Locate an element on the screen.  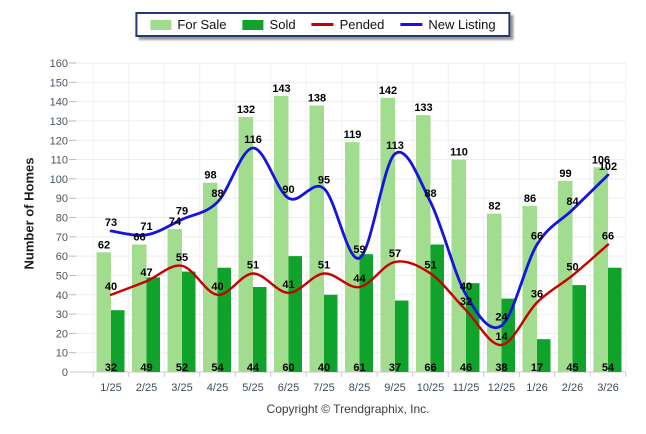
label-new-listing: 84 is located at coordinates (572, 202).